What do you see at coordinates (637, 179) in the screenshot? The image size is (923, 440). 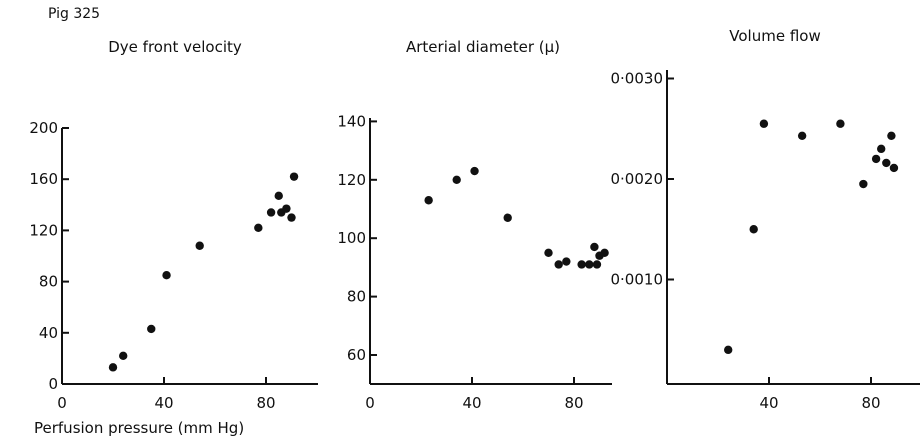 I see `y-tick-label: 0·0020` at bounding box center [637, 179].